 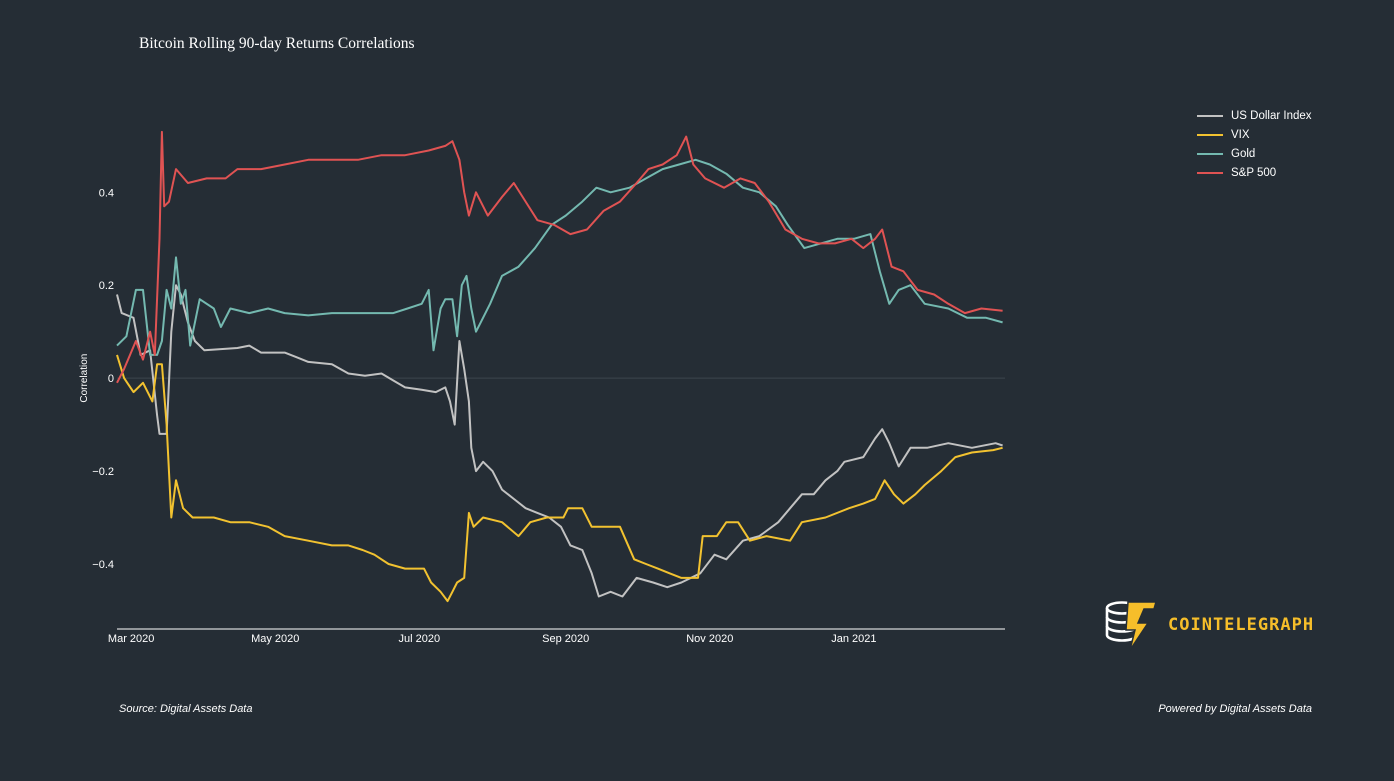 I want to click on y-tick-label: −0.4, so click(x=103, y=565).